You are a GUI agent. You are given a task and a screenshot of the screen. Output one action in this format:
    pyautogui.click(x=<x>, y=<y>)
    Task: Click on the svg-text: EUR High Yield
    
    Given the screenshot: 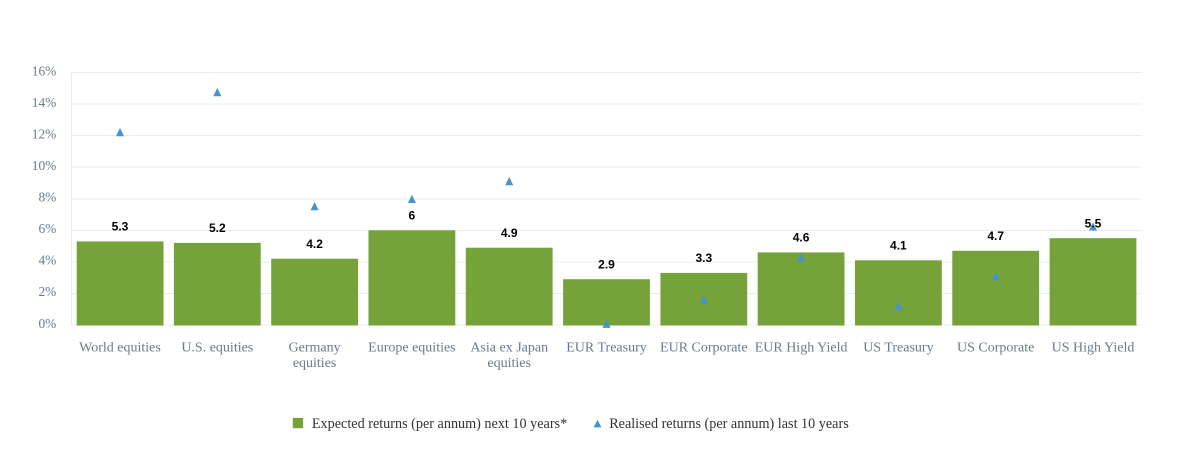 What is the action you would take?
    pyautogui.click(x=801, y=348)
    